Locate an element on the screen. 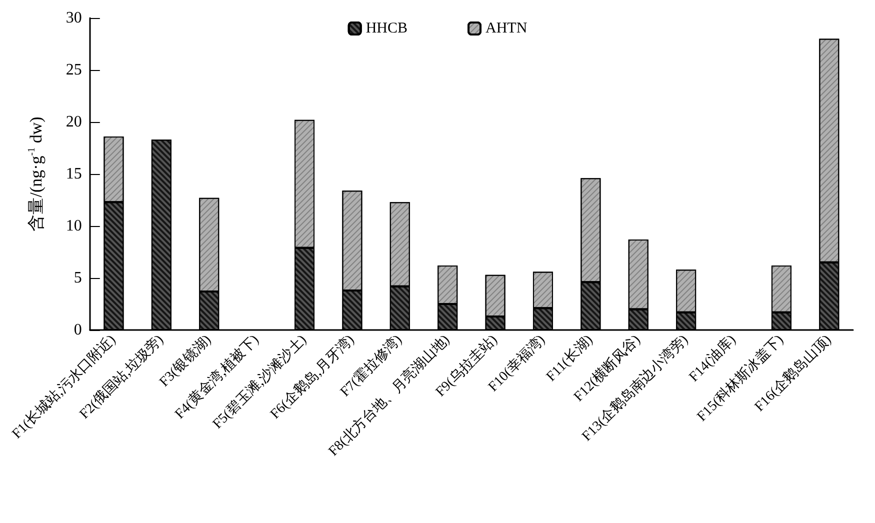 The height and width of the screenshot is (523, 875). y-tick-label: 10 is located at coordinates (74, 226).